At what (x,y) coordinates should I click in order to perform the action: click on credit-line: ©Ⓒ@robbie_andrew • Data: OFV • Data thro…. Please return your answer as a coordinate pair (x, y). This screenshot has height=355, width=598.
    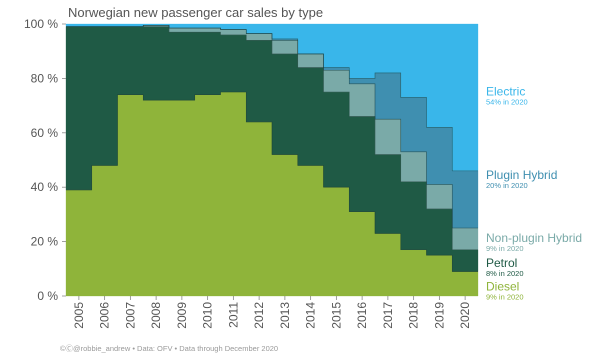
    Looking at the image, I should click on (169, 348).